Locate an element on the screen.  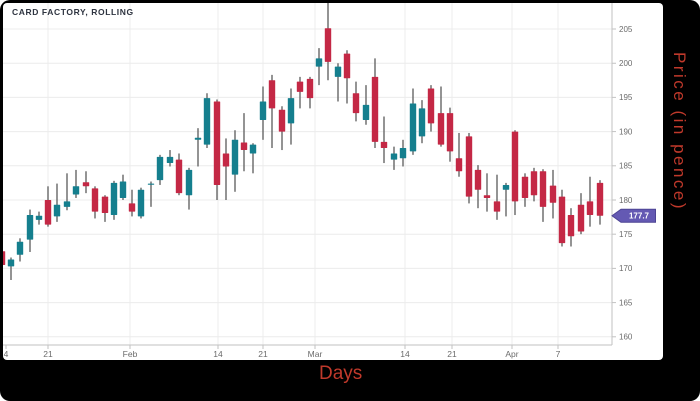
x-tick-label: 14 is located at coordinates (405, 354).